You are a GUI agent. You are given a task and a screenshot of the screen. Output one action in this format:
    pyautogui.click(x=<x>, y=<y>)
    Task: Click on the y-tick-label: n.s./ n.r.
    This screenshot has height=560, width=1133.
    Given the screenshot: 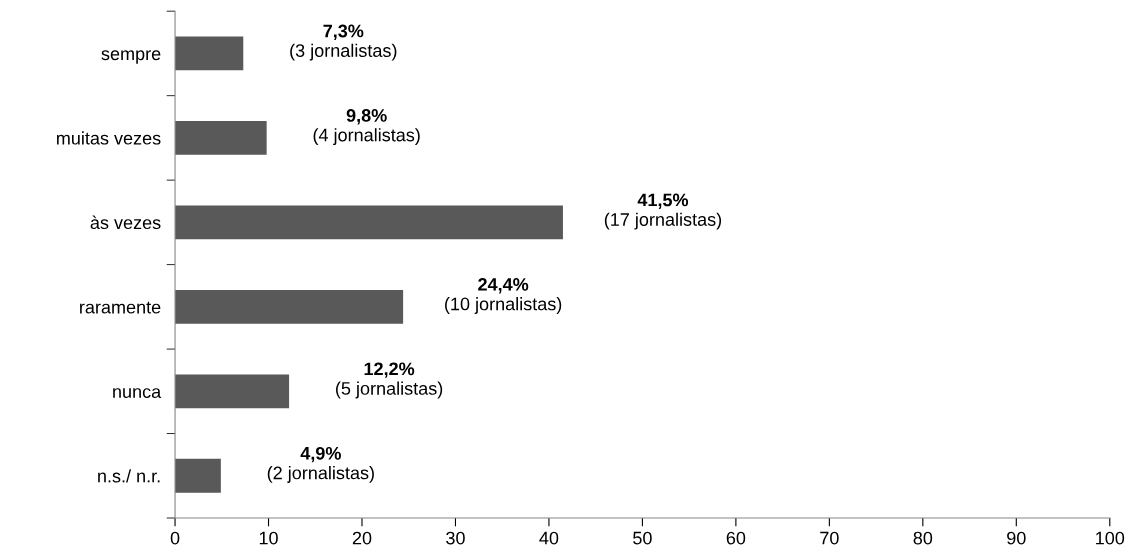 What is the action you would take?
    pyautogui.click(x=129, y=476)
    